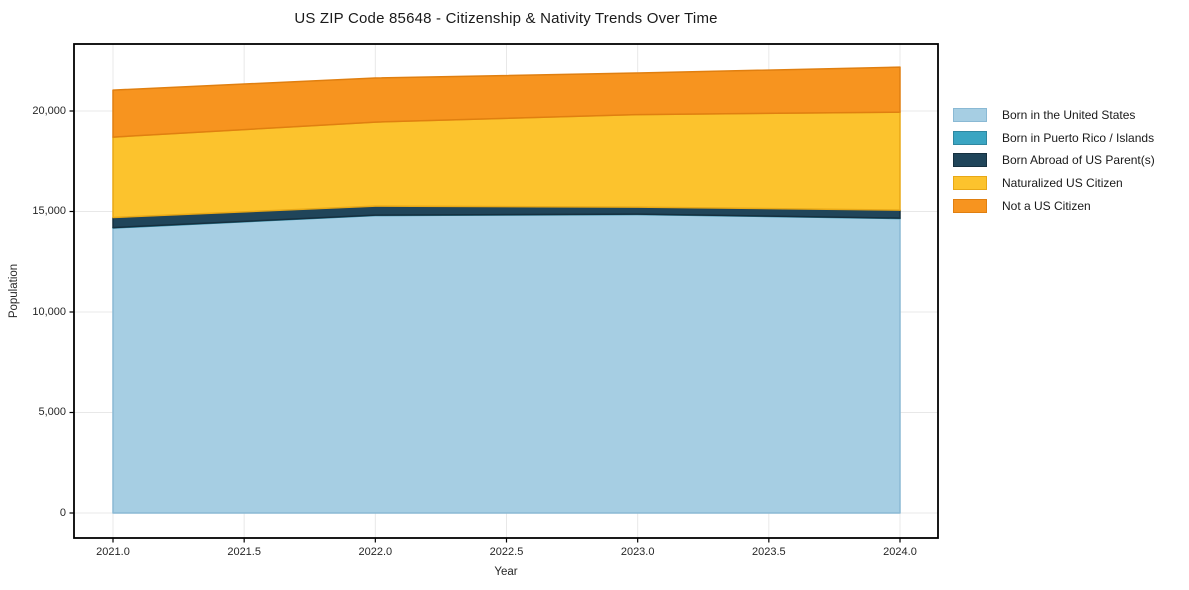  I want to click on x-tick-label: 2024.0, so click(900, 552).